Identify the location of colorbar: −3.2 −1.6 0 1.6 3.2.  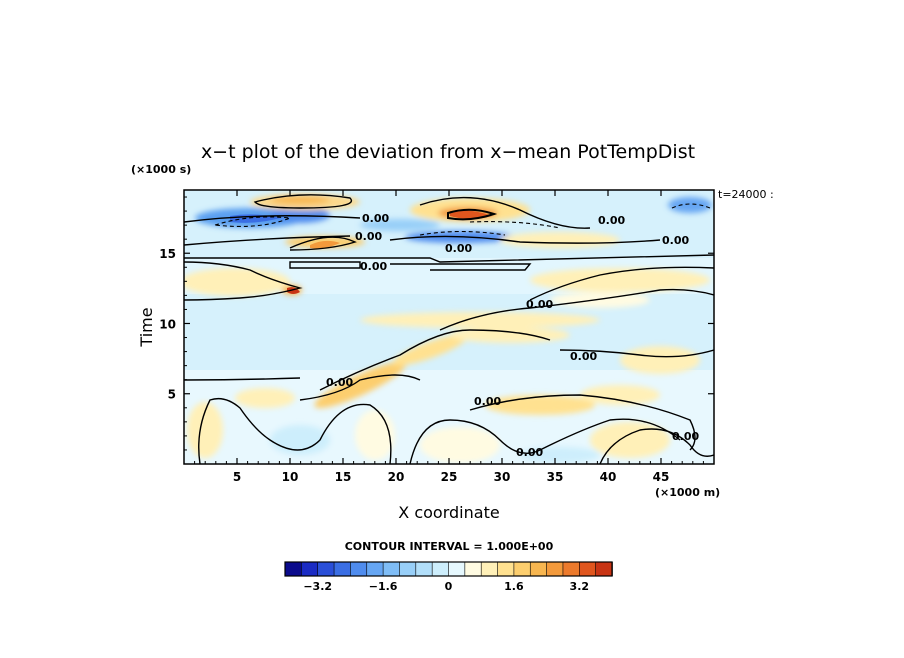
(448, 577).